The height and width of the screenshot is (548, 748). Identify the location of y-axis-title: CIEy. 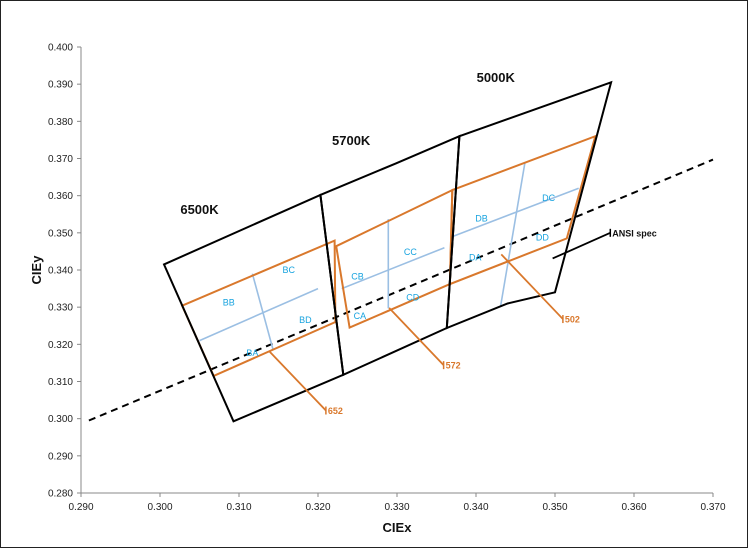
(36, 270).